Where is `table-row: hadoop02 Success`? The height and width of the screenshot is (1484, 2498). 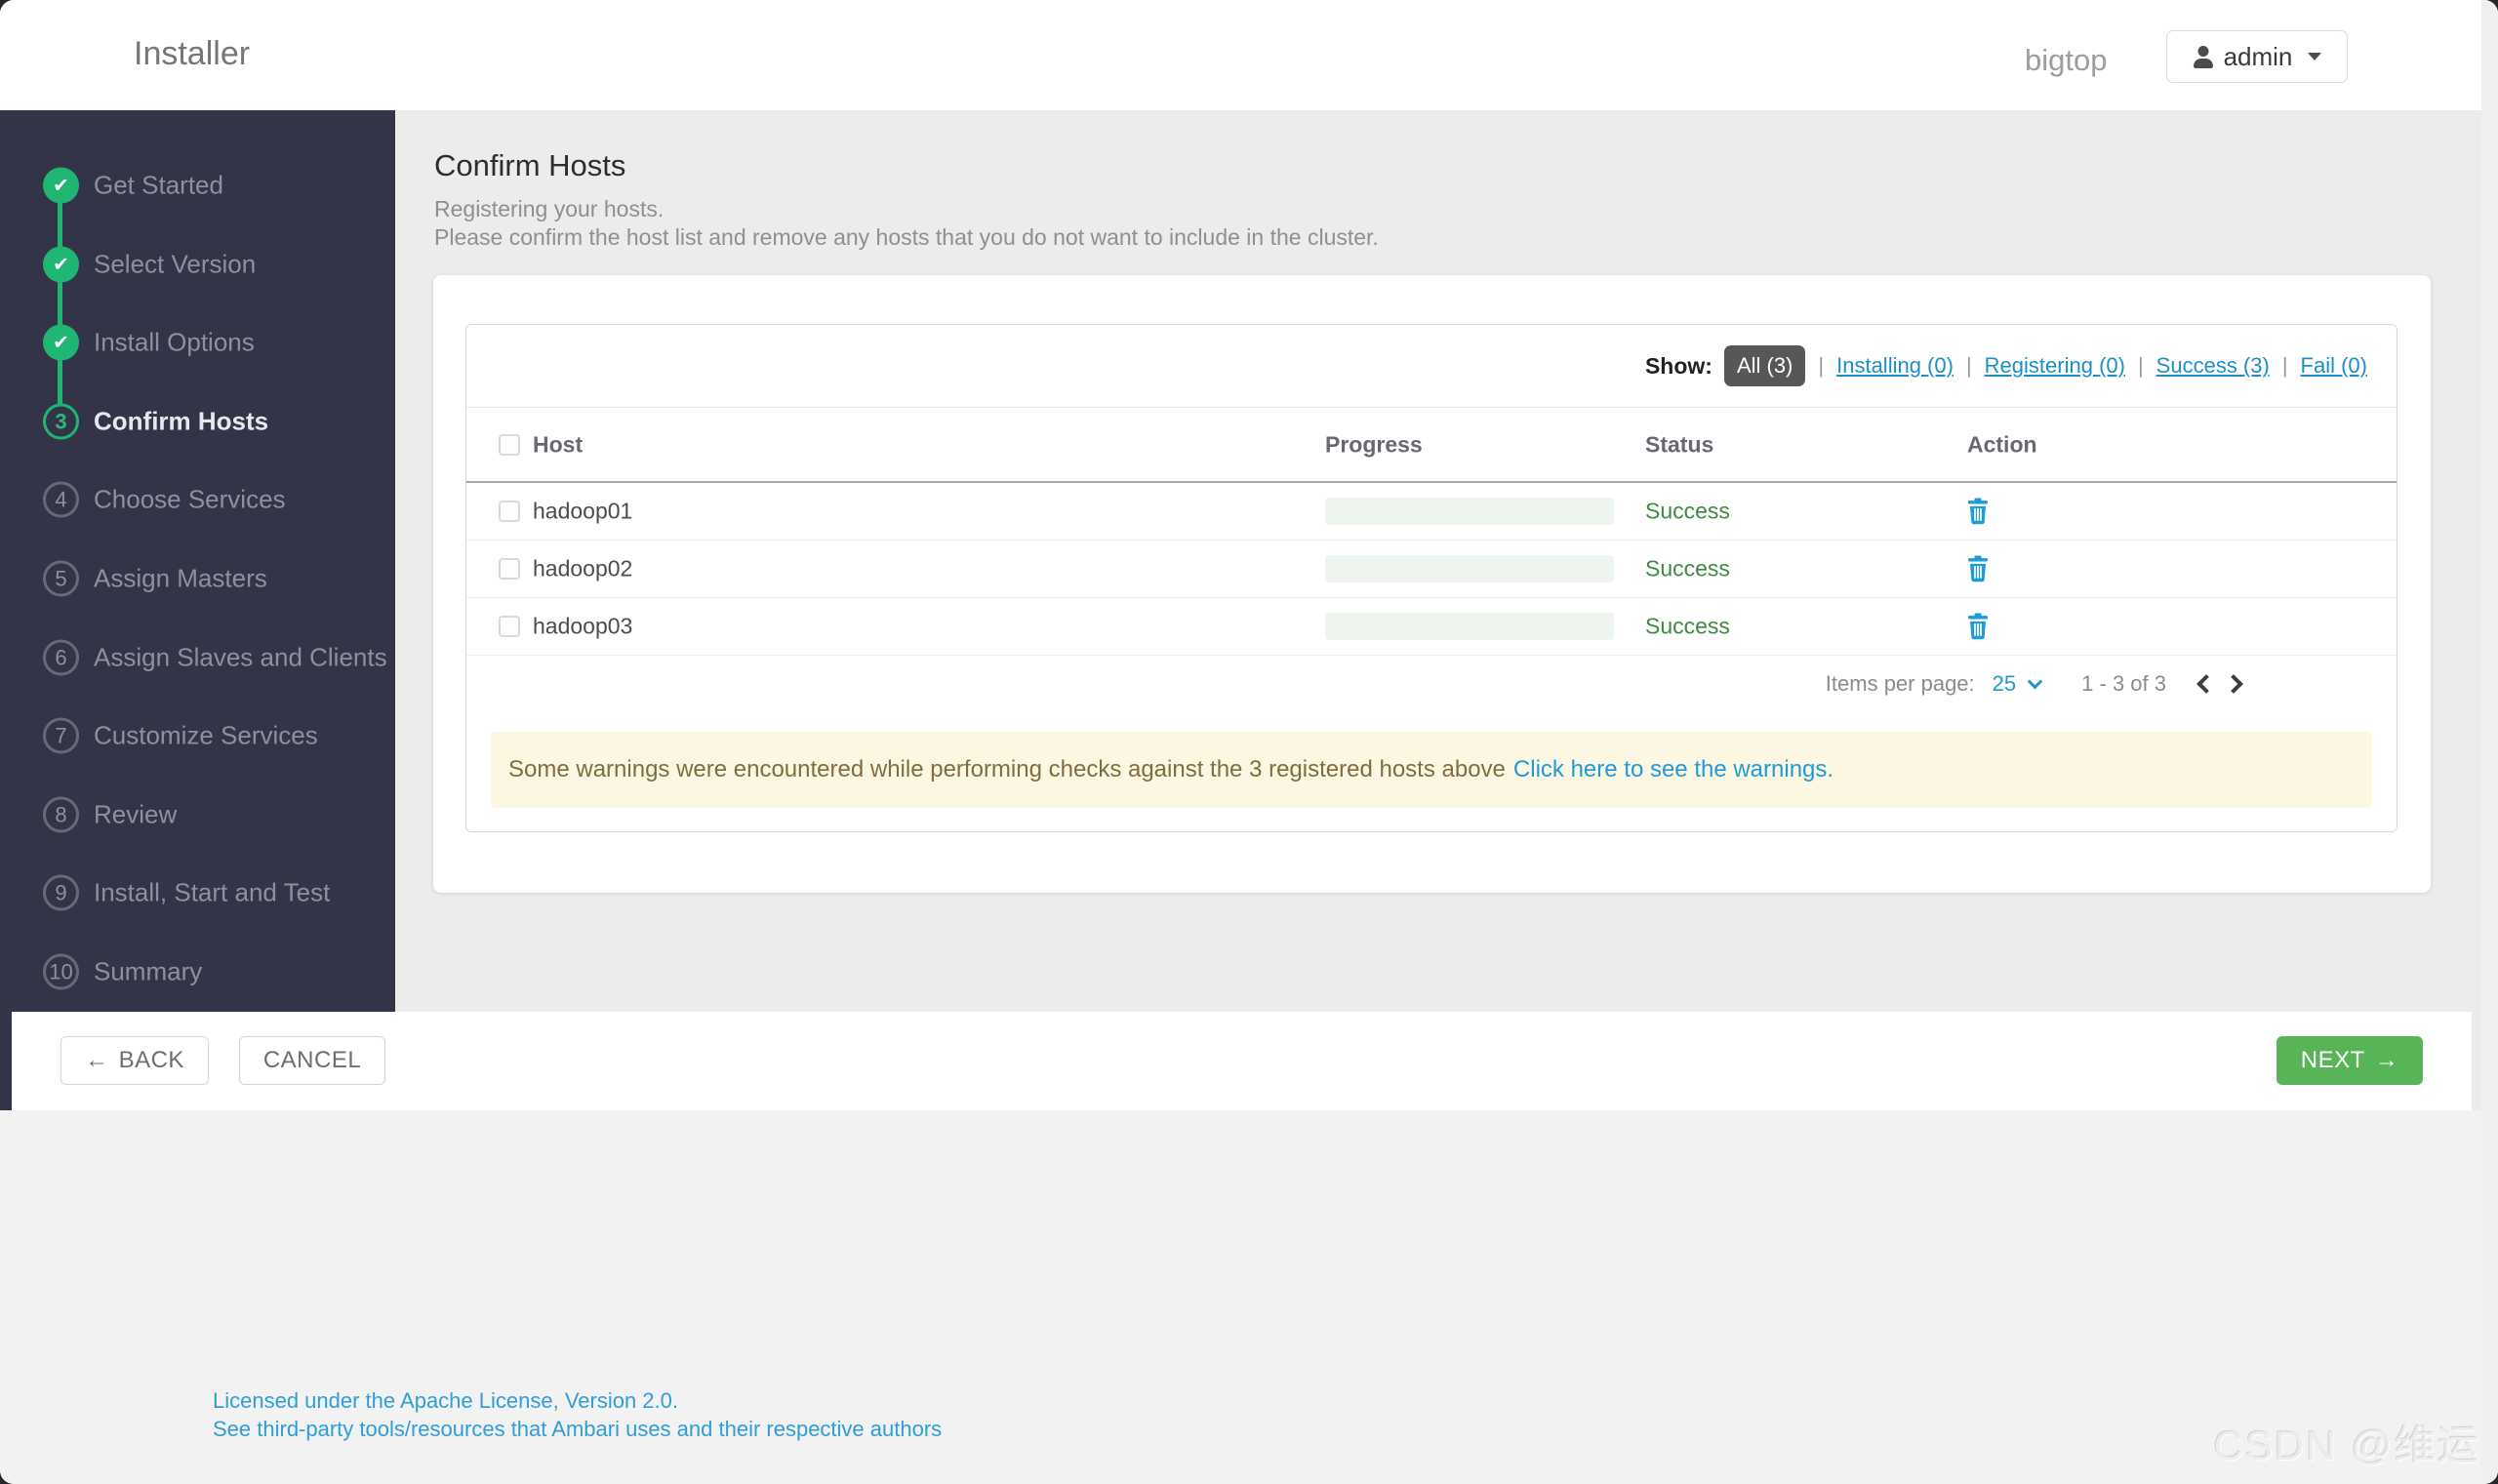 table-row: hadoop02 Success is located at coordinates (1431, 569).